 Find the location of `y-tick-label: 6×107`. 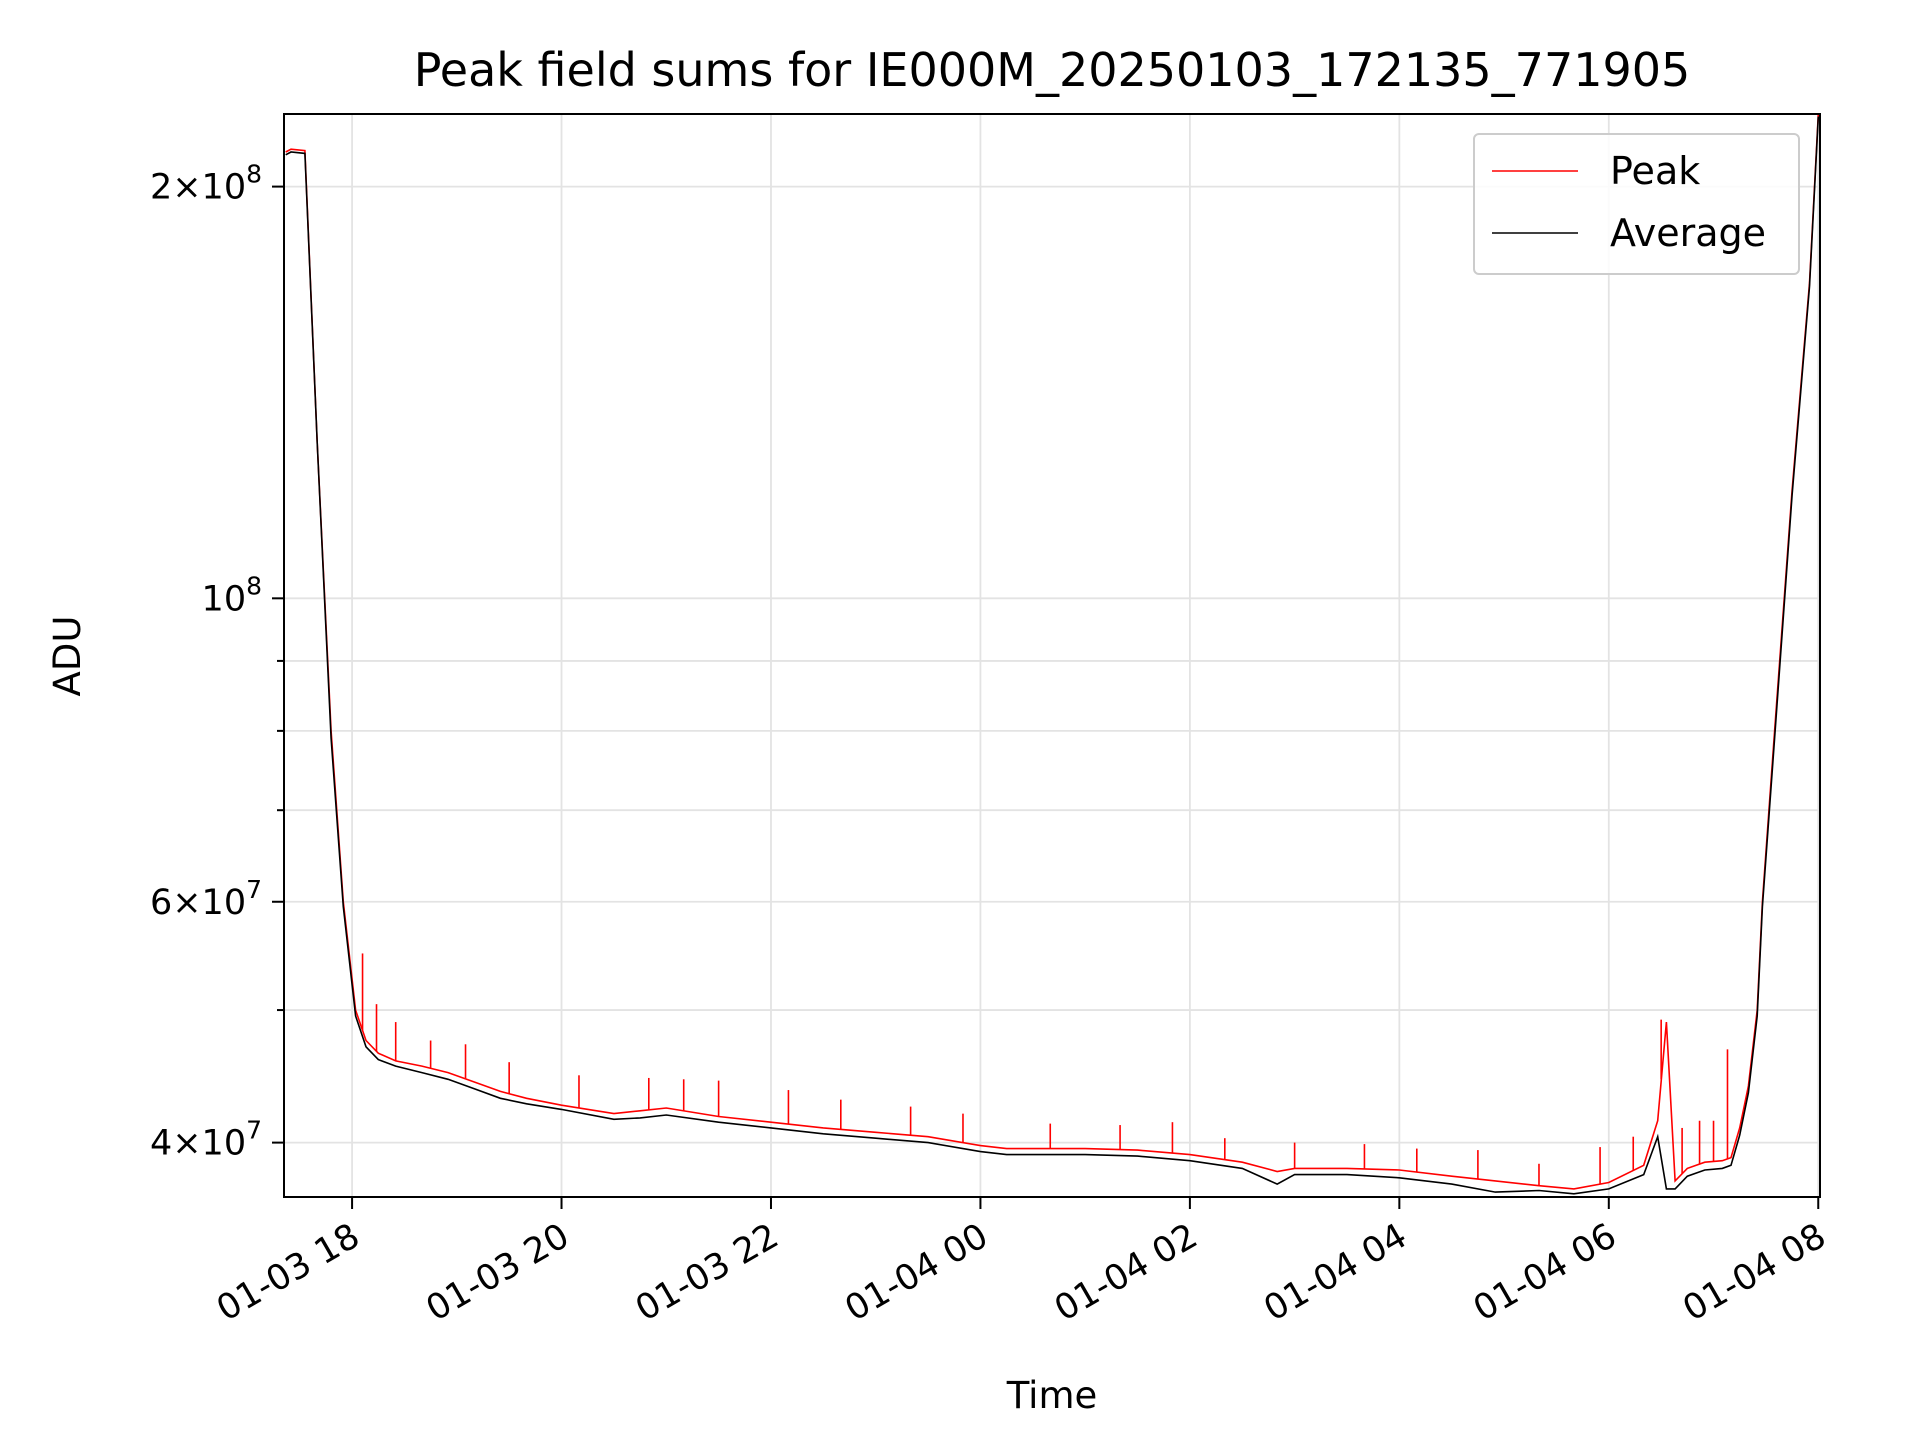

y-tick-label: 6×107 is located at coordinates (206, 899).